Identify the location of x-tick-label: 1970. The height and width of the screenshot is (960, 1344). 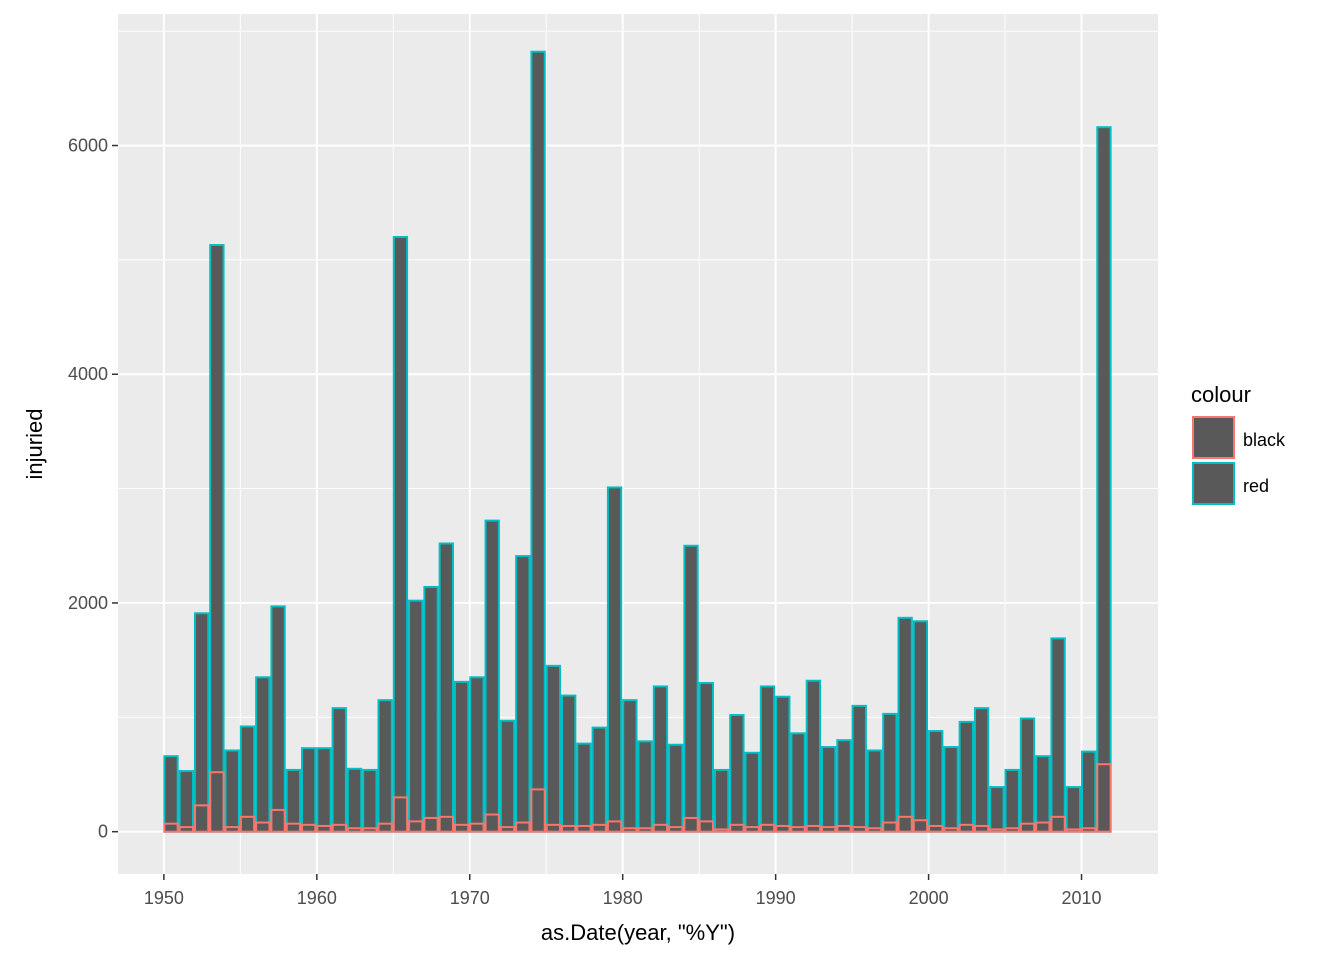
(470, 898).